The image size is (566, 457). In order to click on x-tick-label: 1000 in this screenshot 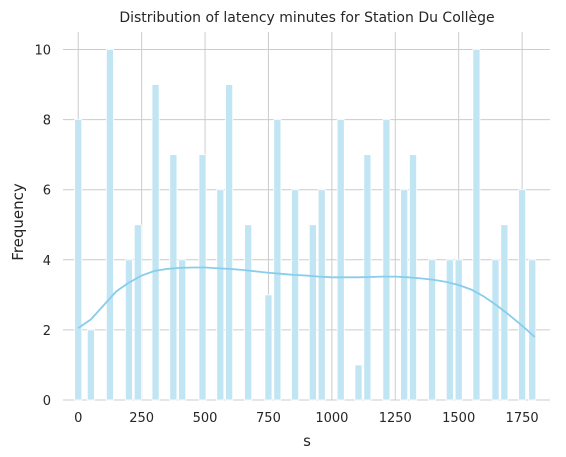, I will do `click(331, 418)`.